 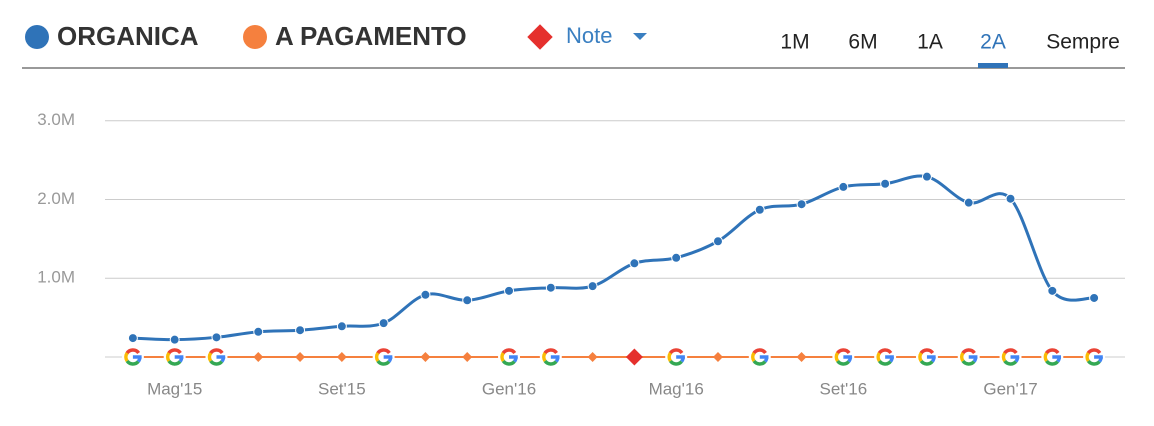 What do you see at coordinates (56, 277) in the screenshot?
I see `y-tick-label: 1.0M` at bounding box center [56, 277].